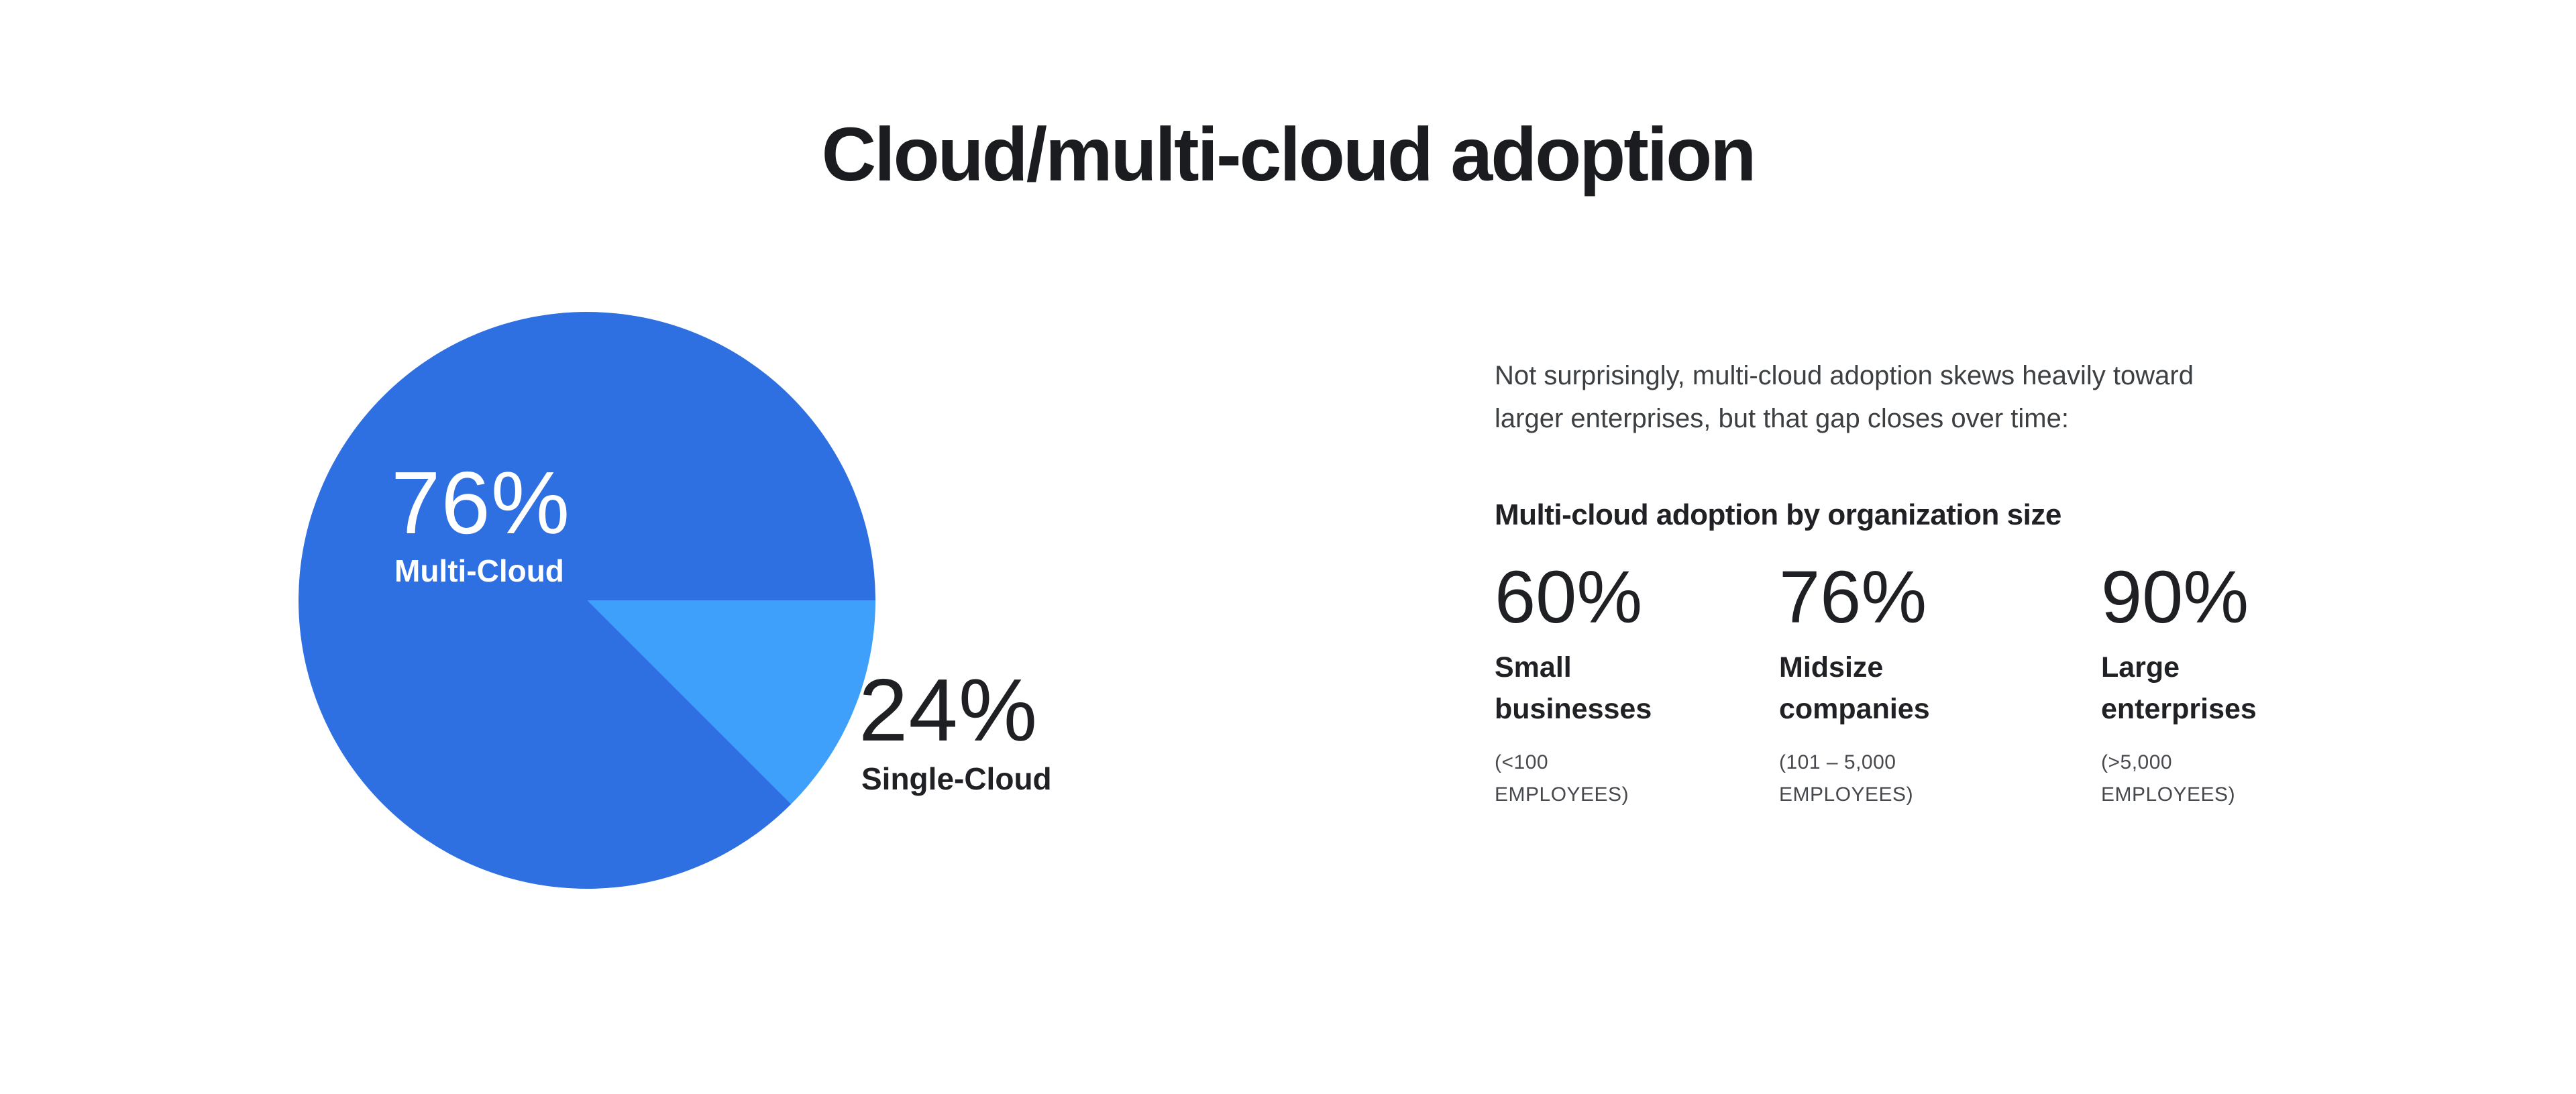 Image resolution: width=2576 pixels, height=1094 pixels. What do you see at coordinates (2179, 688) in the screenshot?
I see `stat-name: Large enterprises` at bounding box center [2179, 688].